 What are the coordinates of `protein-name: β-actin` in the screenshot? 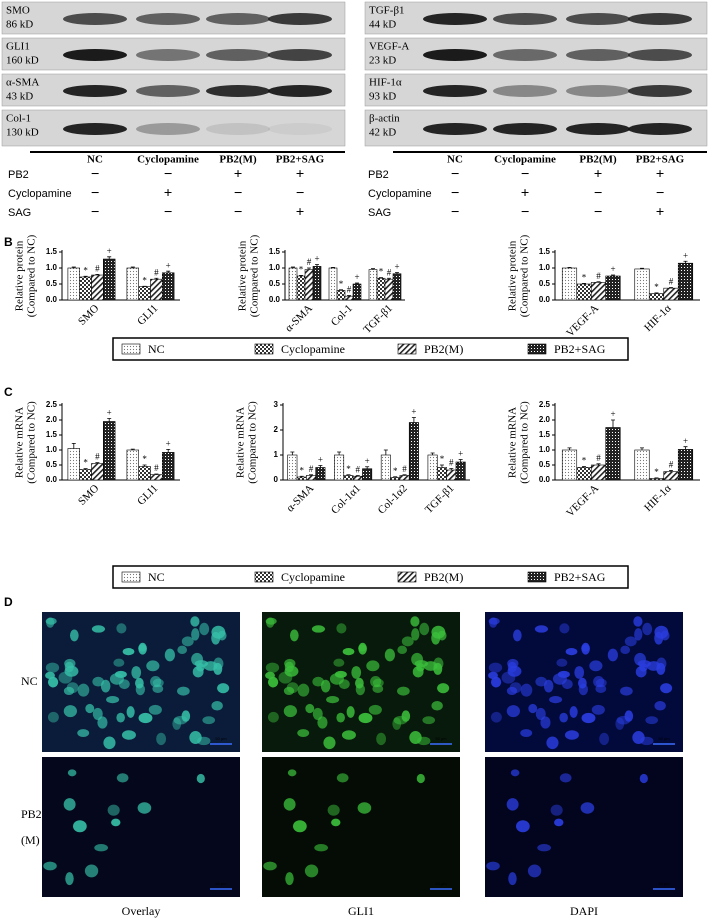 It's located at (384, 119).